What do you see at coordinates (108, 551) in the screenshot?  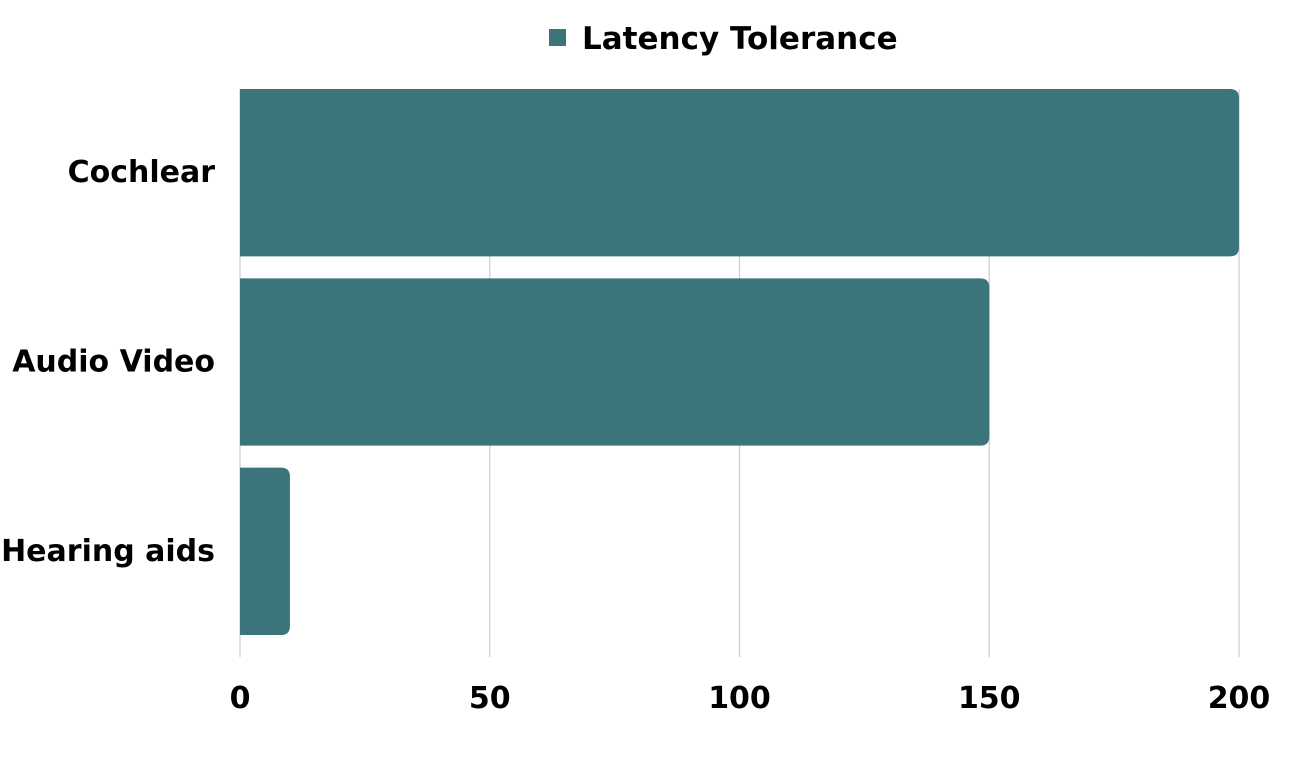 I see `category-label-hearing-aids: Hearing aids` at bounding box center [108, 551].